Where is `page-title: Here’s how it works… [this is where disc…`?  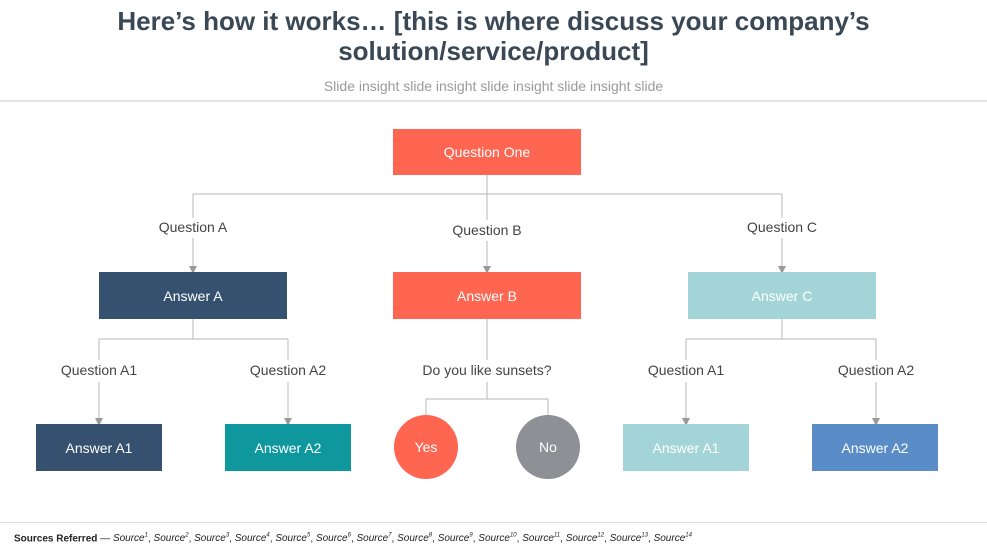 page-title: Here’s how it works… [this is where disc… is located at coordinates (493, 36).